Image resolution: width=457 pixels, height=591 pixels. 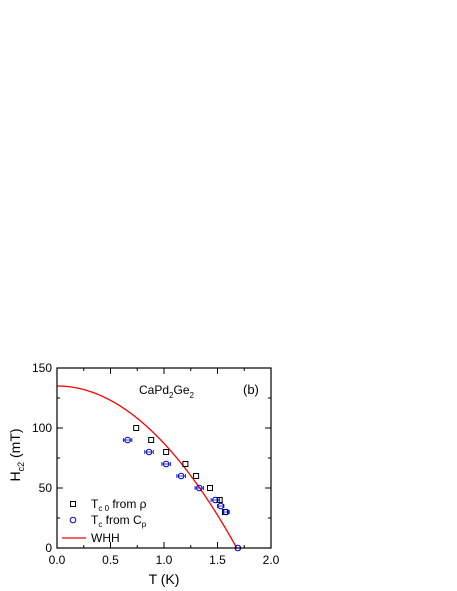 I want to click on x-axis-label: T (K), so click(x=164, y=579).